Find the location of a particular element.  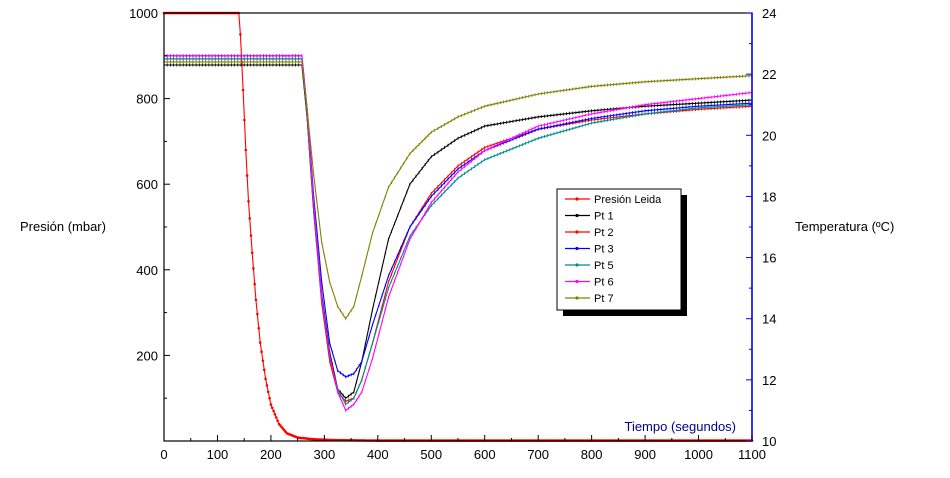

y2-tick-label: 10 is located at coordinates (769, 441).